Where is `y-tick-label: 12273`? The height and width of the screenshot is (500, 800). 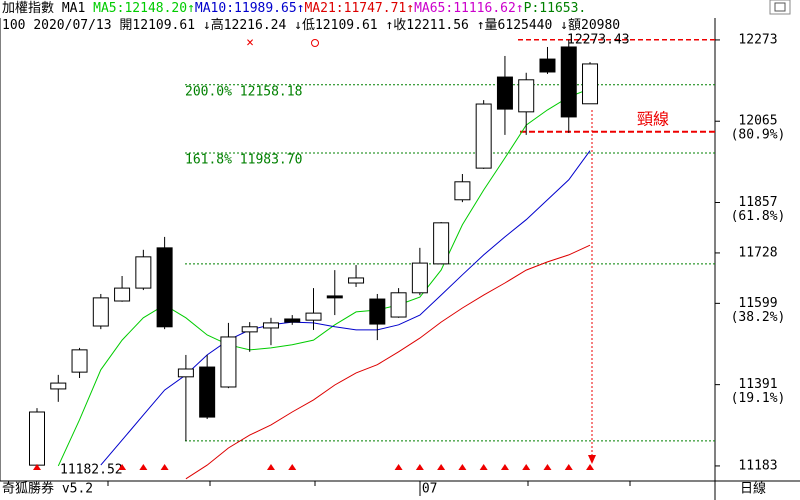
y-tick-label: 12273 is located at coordinates (757, 39).